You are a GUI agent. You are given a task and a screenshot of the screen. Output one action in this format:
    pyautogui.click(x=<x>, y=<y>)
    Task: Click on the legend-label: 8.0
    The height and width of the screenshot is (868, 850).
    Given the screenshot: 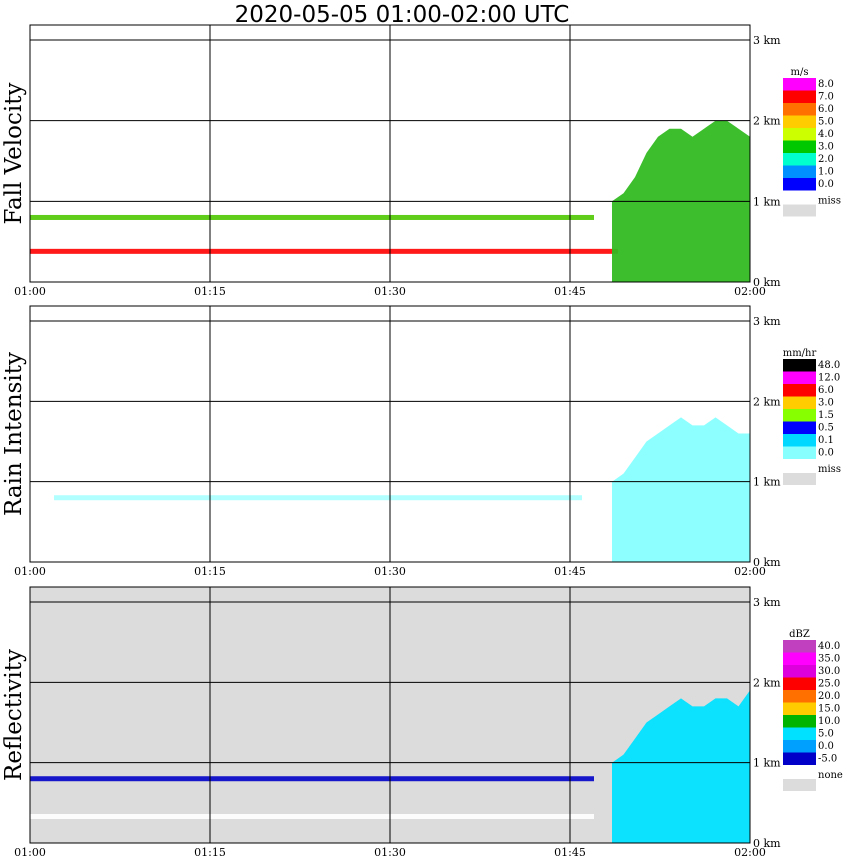 What is the action you would take?
    pyautogui.click(x=826, y=84)
    